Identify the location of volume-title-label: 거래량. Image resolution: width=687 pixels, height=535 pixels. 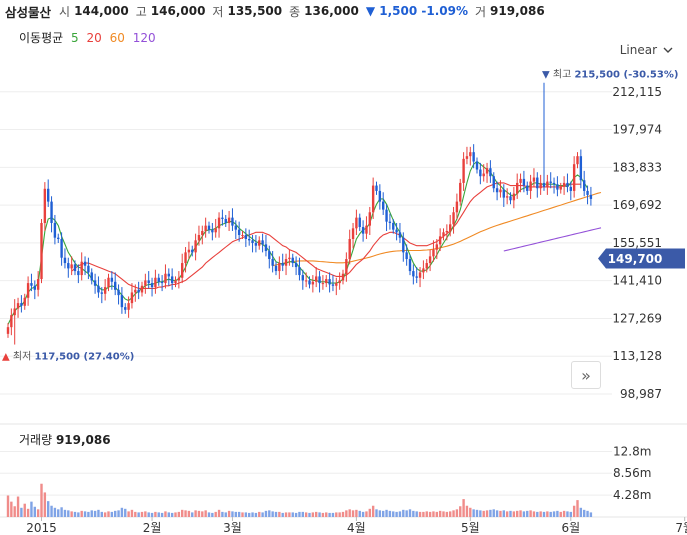
(36, 440).